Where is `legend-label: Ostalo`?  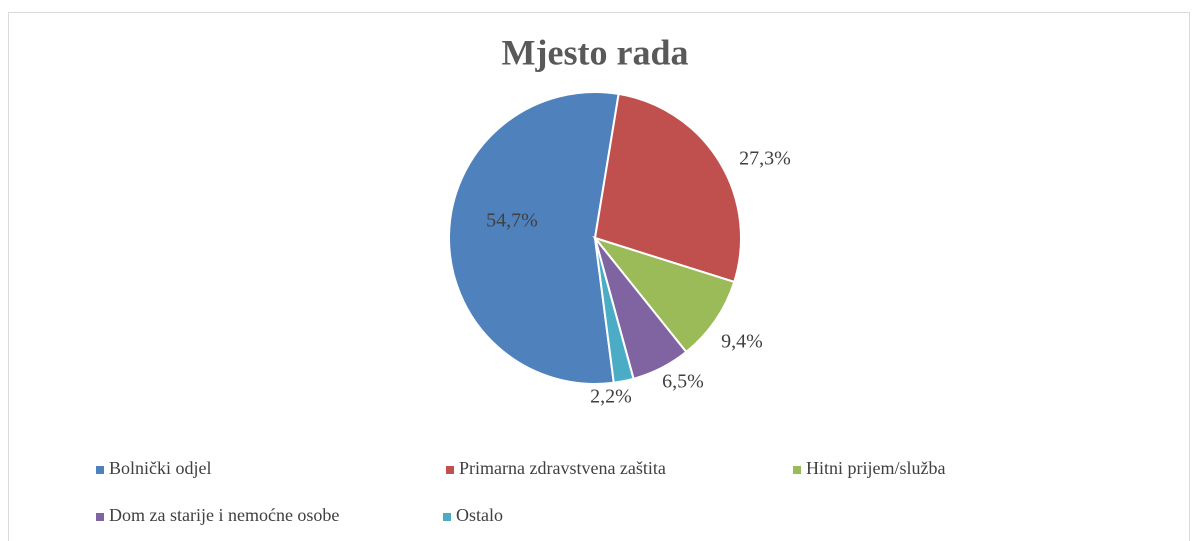
legend-label: Ostalo is located at coordinates (479, 515).